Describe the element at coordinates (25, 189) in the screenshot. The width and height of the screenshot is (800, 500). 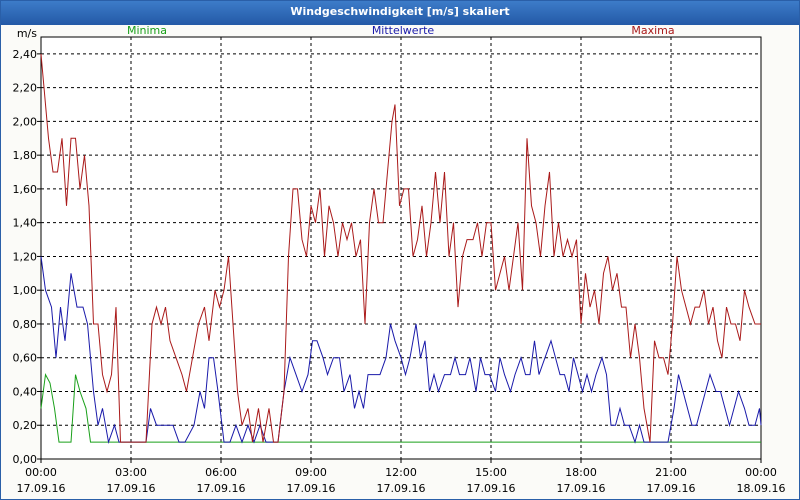
I see `y-tick-label: 1,60` at that location.